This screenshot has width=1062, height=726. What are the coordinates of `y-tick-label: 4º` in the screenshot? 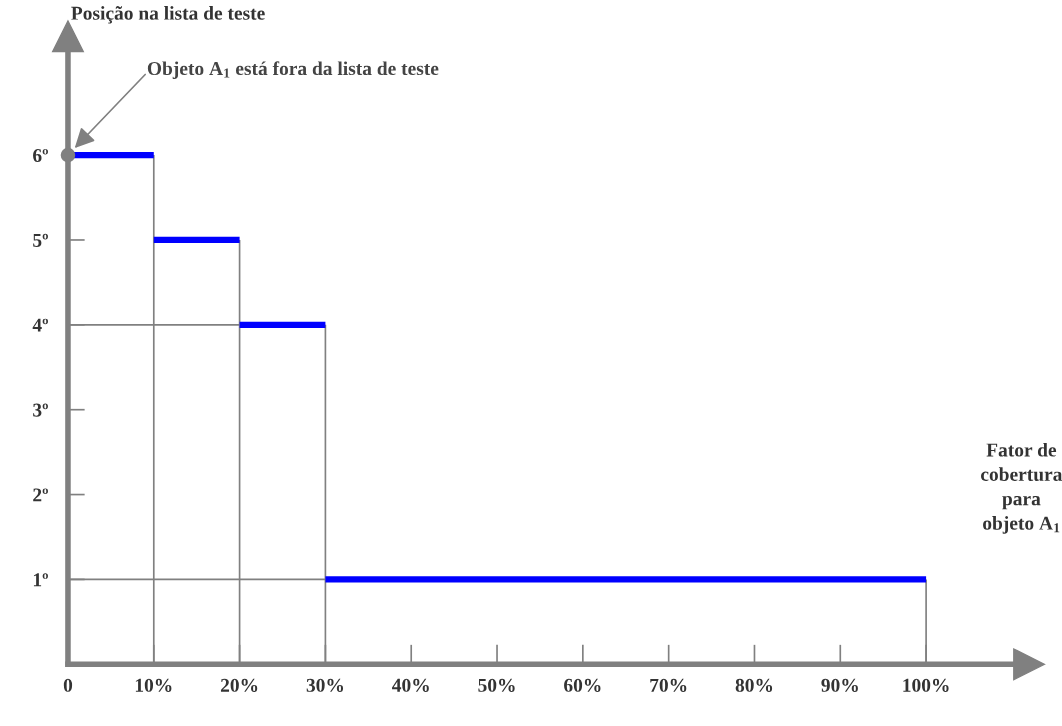 It's located at (40, 325).